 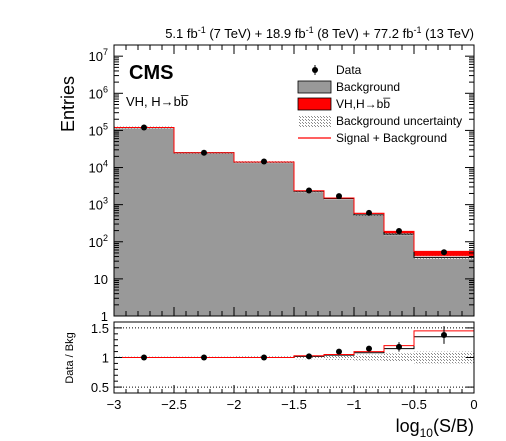 I want to click on y-tick-label: 10⁶, so click(x=98, y=92).